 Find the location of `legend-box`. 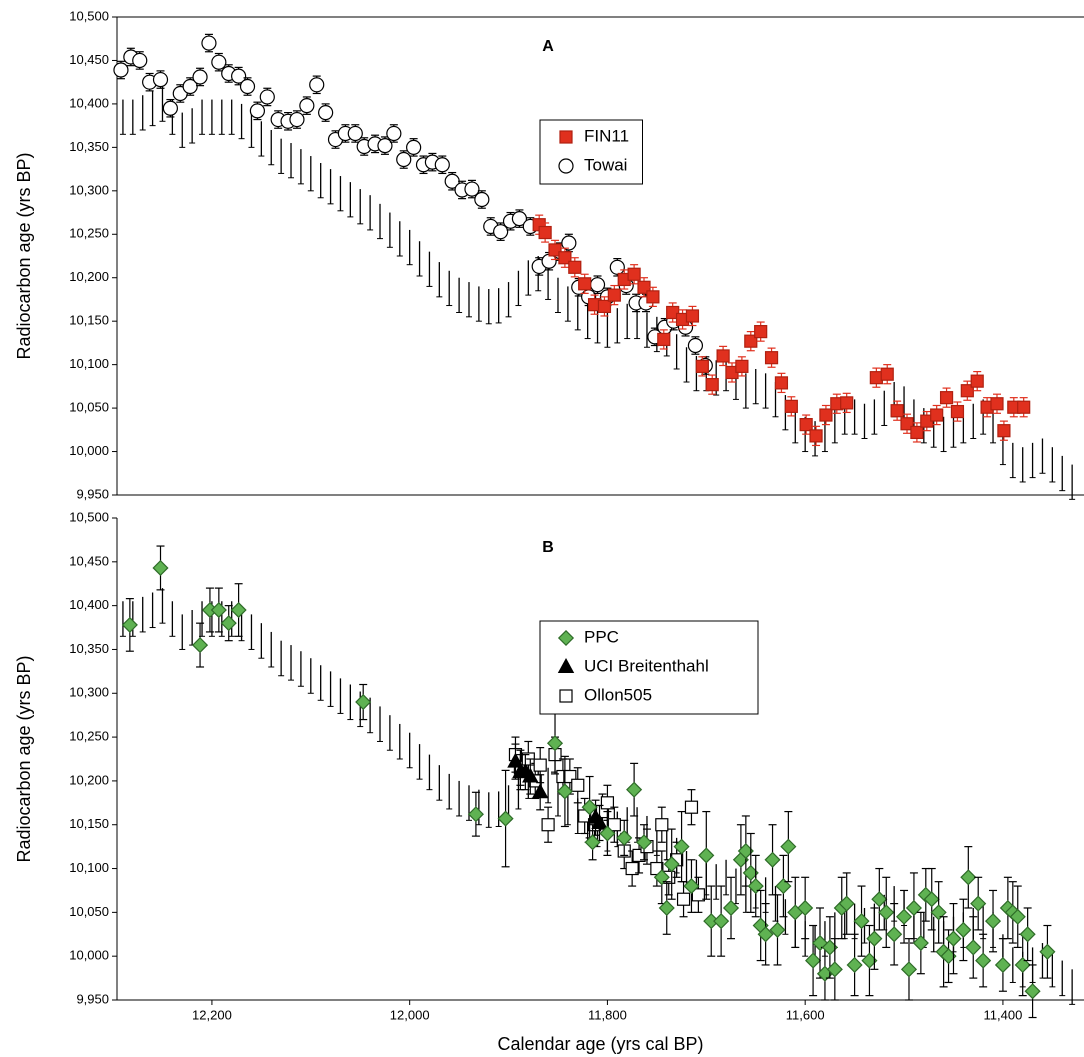

legend-box is located at coordinates (649, 667).